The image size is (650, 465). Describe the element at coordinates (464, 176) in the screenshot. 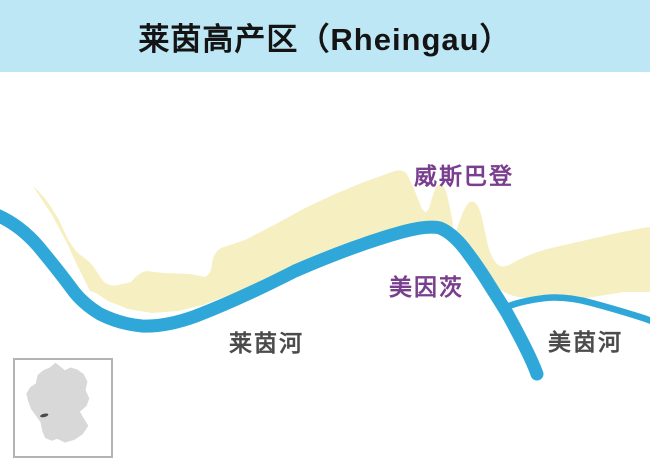

I see `label-wiesbaden: 威斯巴登` at that location.